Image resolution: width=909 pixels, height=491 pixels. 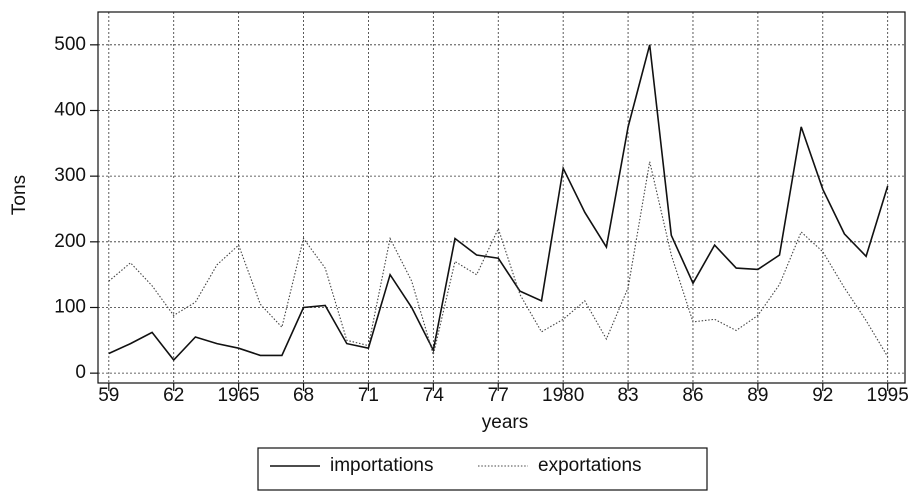 What do you see at coordinates (692, 395) in the screenshot?
I see `x-tick-label: 86` at bounding box center [692, 395].